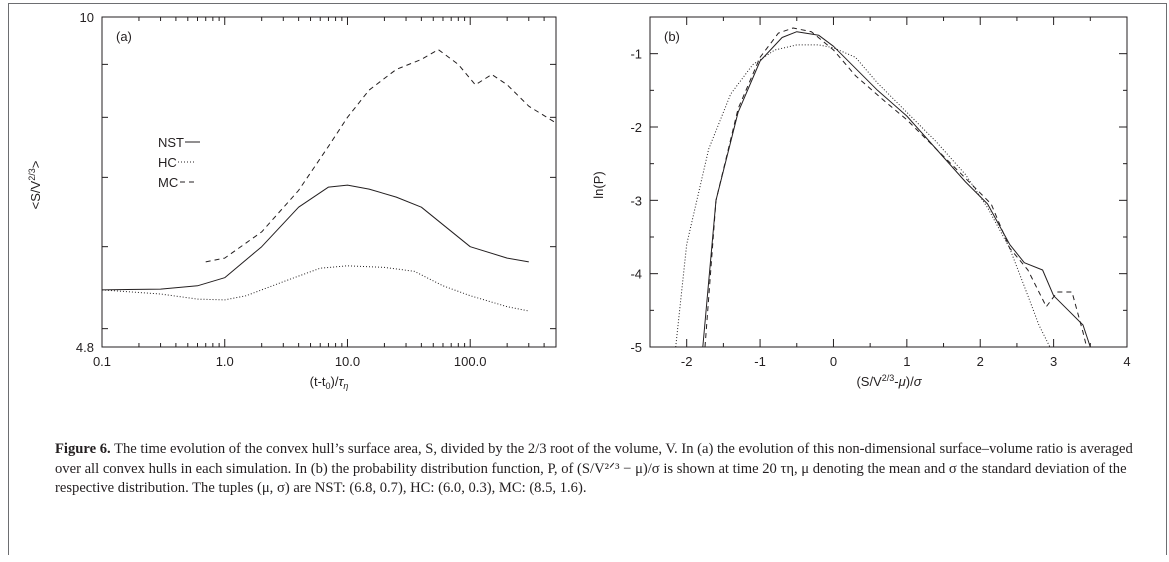 The image size is (1169, 562). Describe the element at coordinates (687, 361) in the screenshot. I see `panel-b-x-tick-label: -2` at that location.